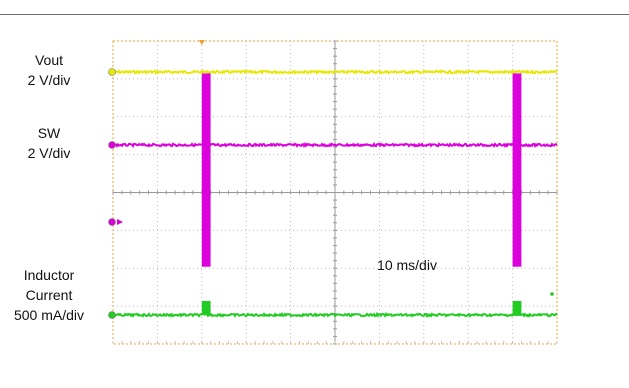 This screenshot has height=388, width=629. I want to click on trigger-marker, so click(202, 42).